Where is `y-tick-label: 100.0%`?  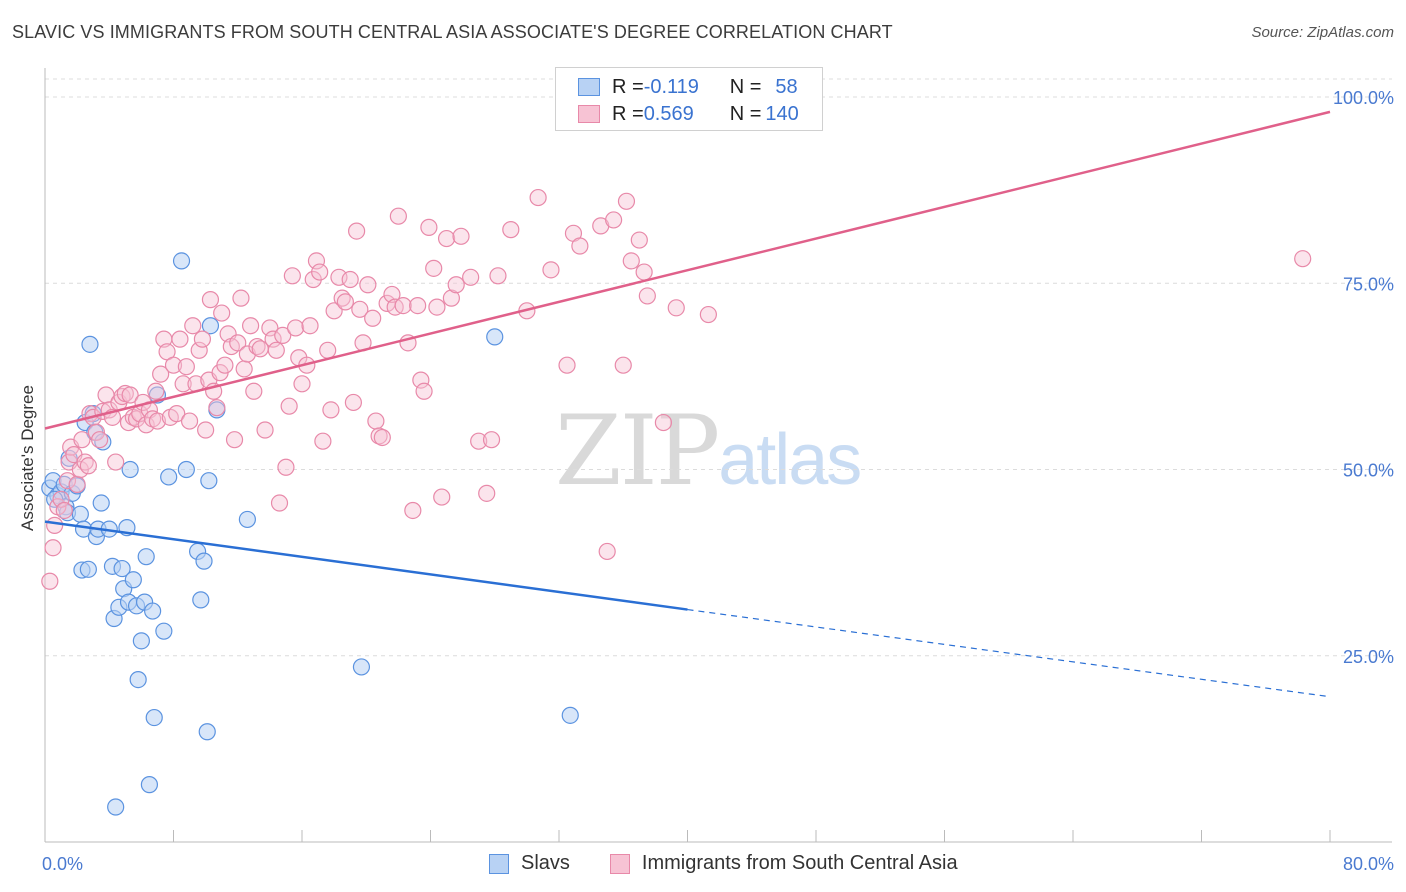 y-tick-label: 100.0% is located at coordinates (1363, 98).